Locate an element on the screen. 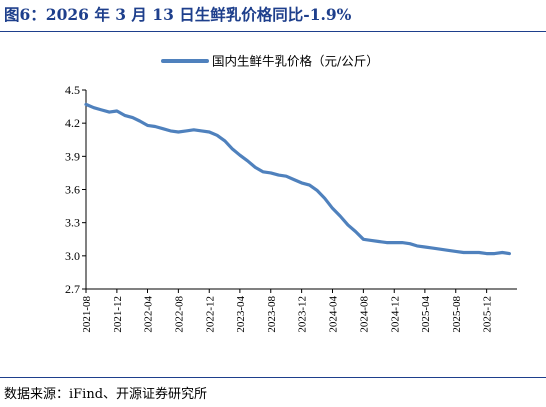  x-tick-label: 2024-12 is located at coordinates (395, 314).